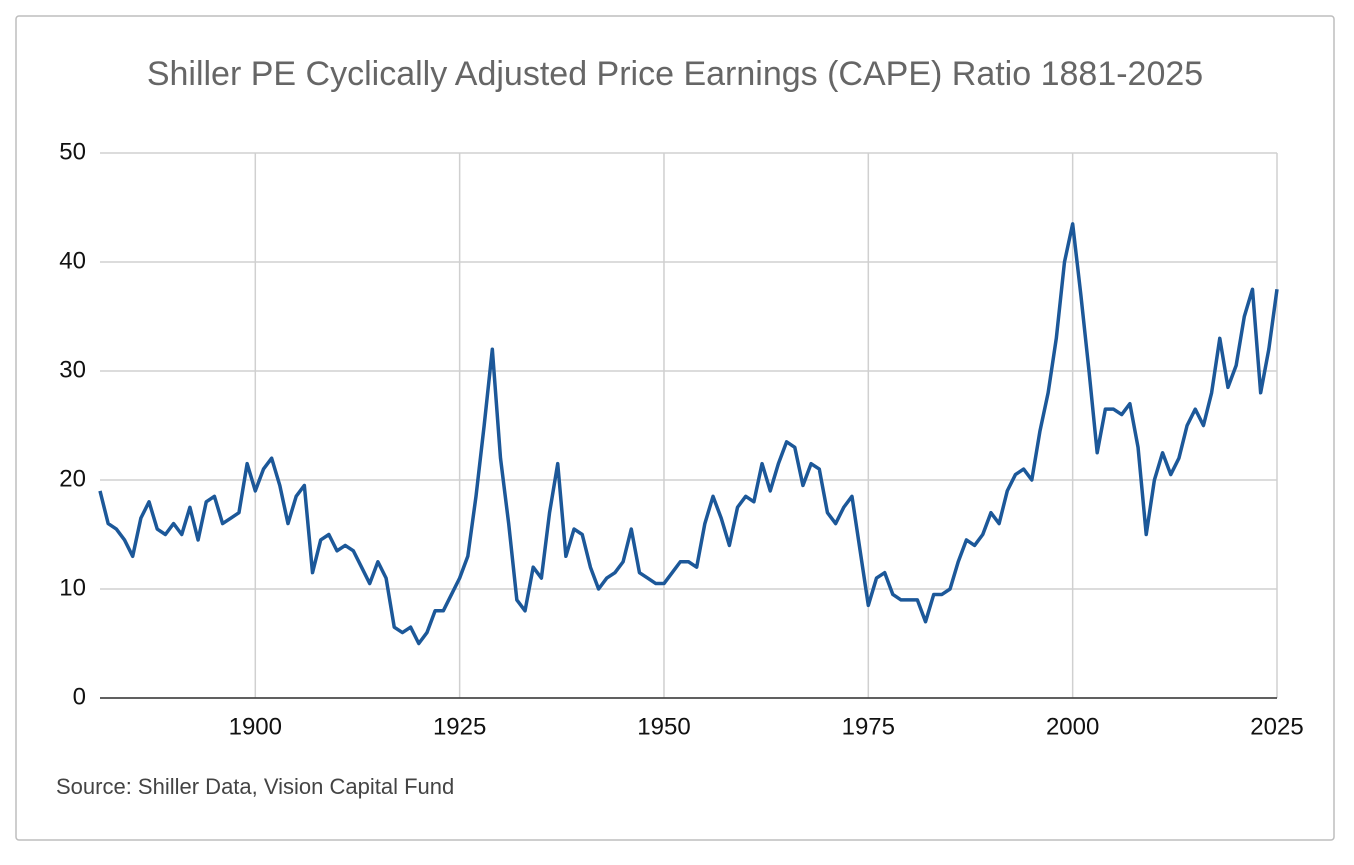 This screenshot has width=1354, height=865. I want to click on y-tick-label: 30, so click(72, 369).